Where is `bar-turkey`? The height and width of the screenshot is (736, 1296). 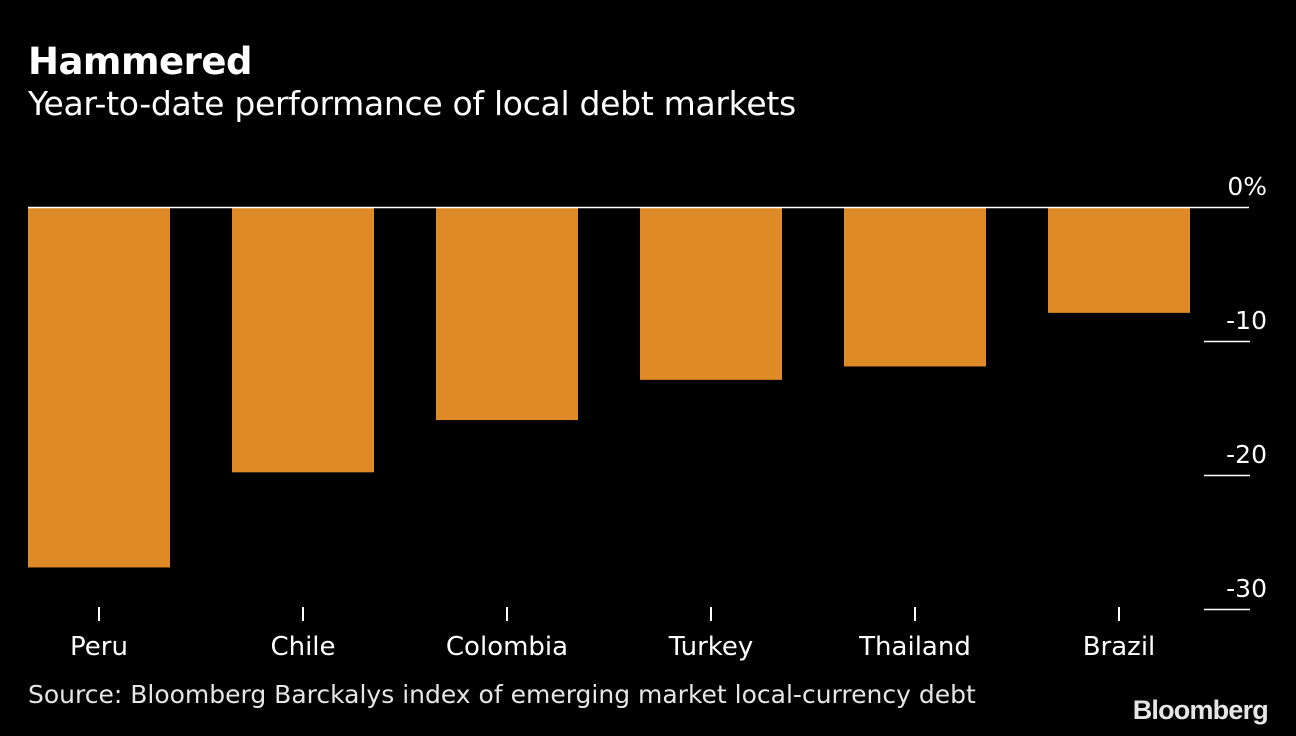 bar-turkey is located at coordinates (711, 293).